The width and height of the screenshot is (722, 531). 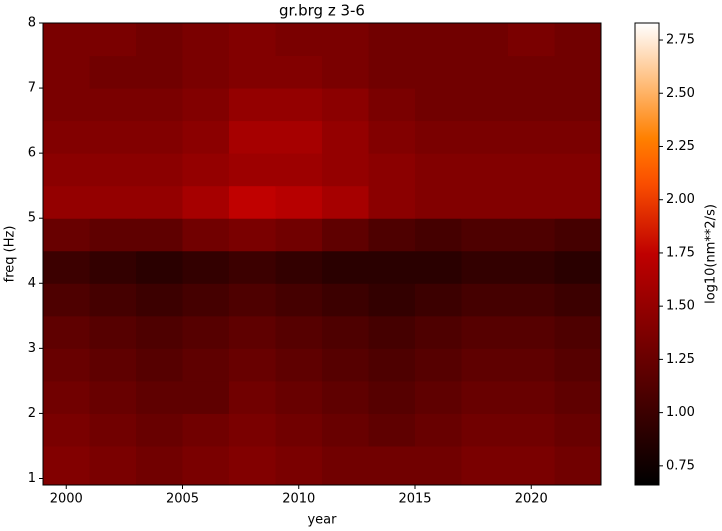 What do you see at coordinates (32, 218) in the screenshot?
I see `y-tick-label: 5` at bounding box center [32, 218].